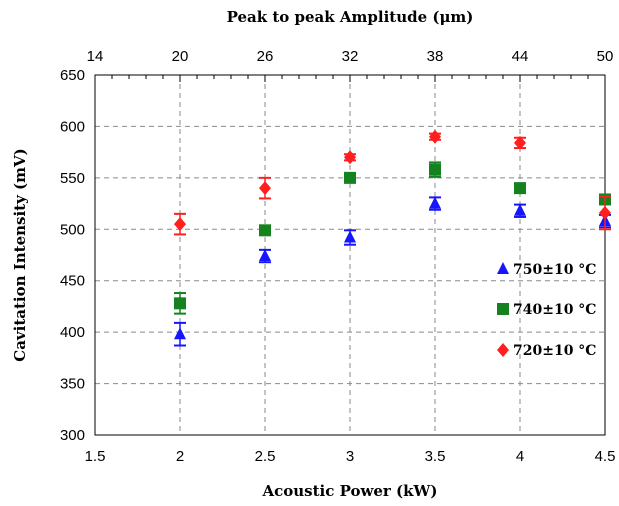 Image resolution: width=619 pixels, height=506 pixels. Describe the element at coordinates (72, 435) in the screenshot. I see `y-tick-label: 300` at that location.